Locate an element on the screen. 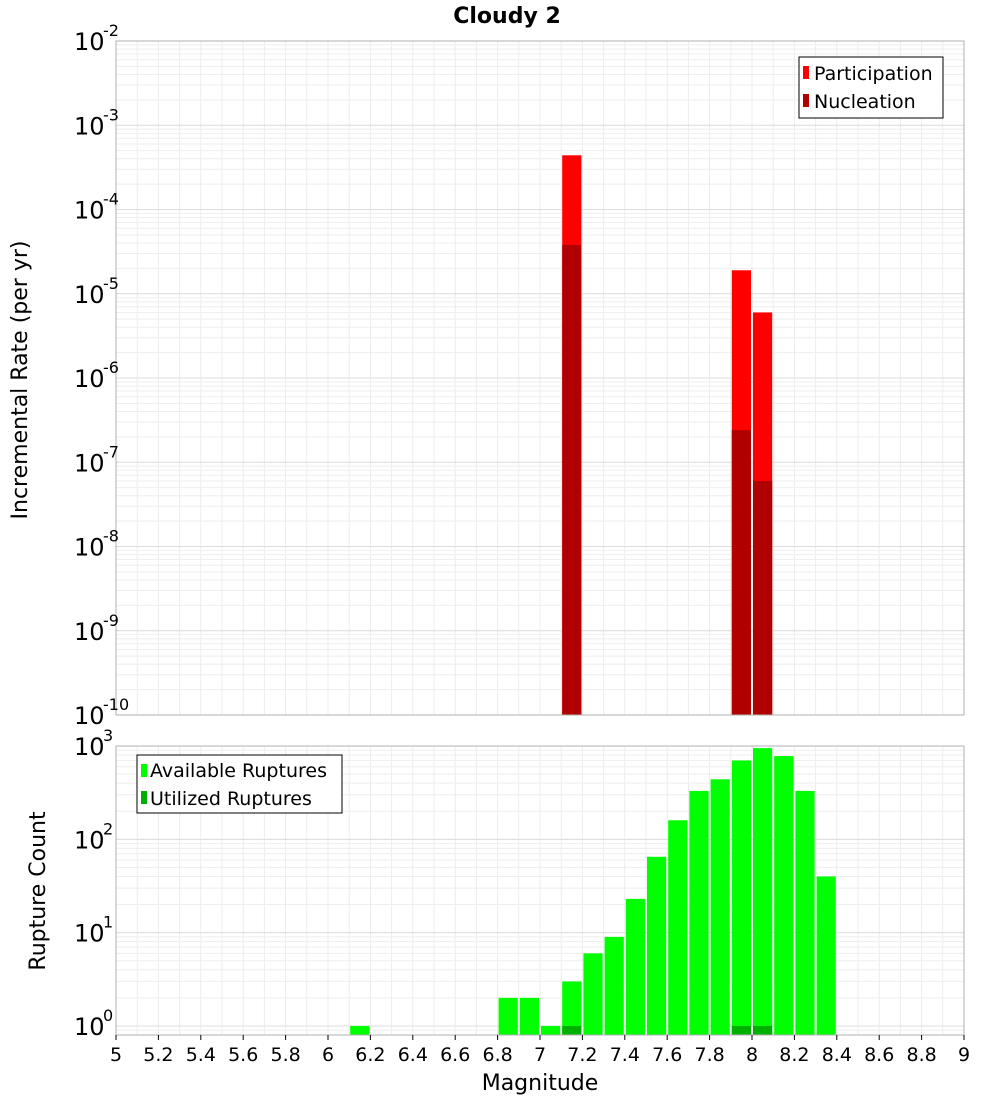 The height and width of the screenshot is (1104, 1000). x-tick-label: 6 is located at coordinates (328, 1055).